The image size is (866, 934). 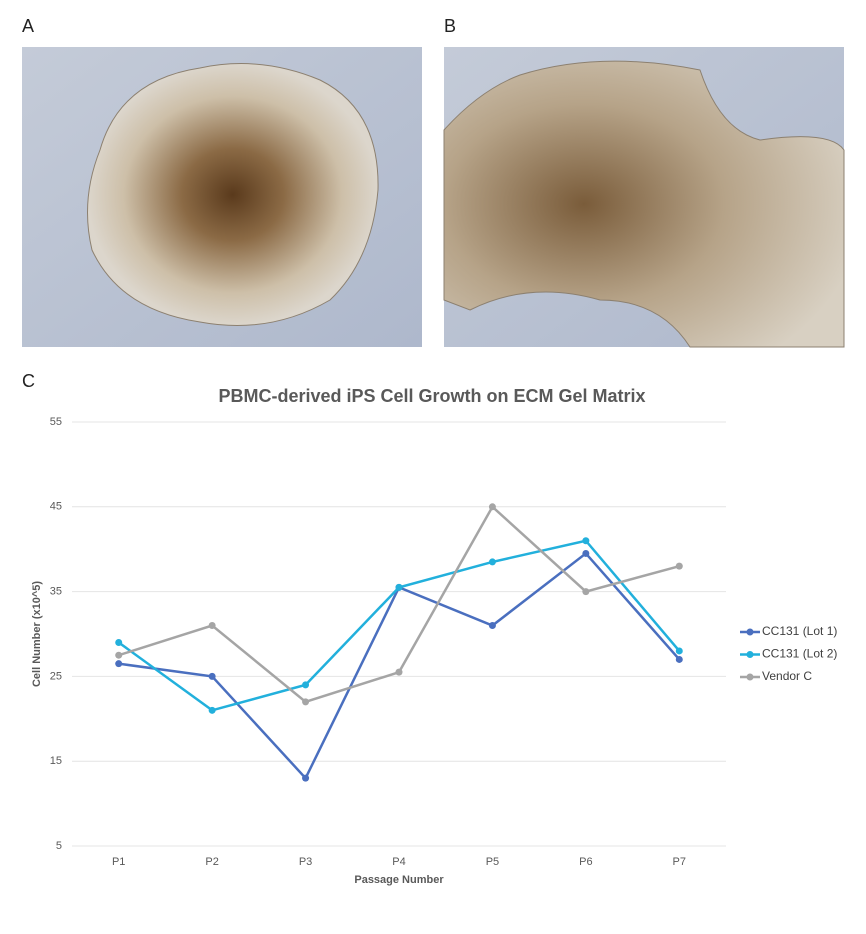 What do you see at coordinates (211, 862) in the screenshot?
I see `x-tick-label: P2` at bounding box center [211, 862].